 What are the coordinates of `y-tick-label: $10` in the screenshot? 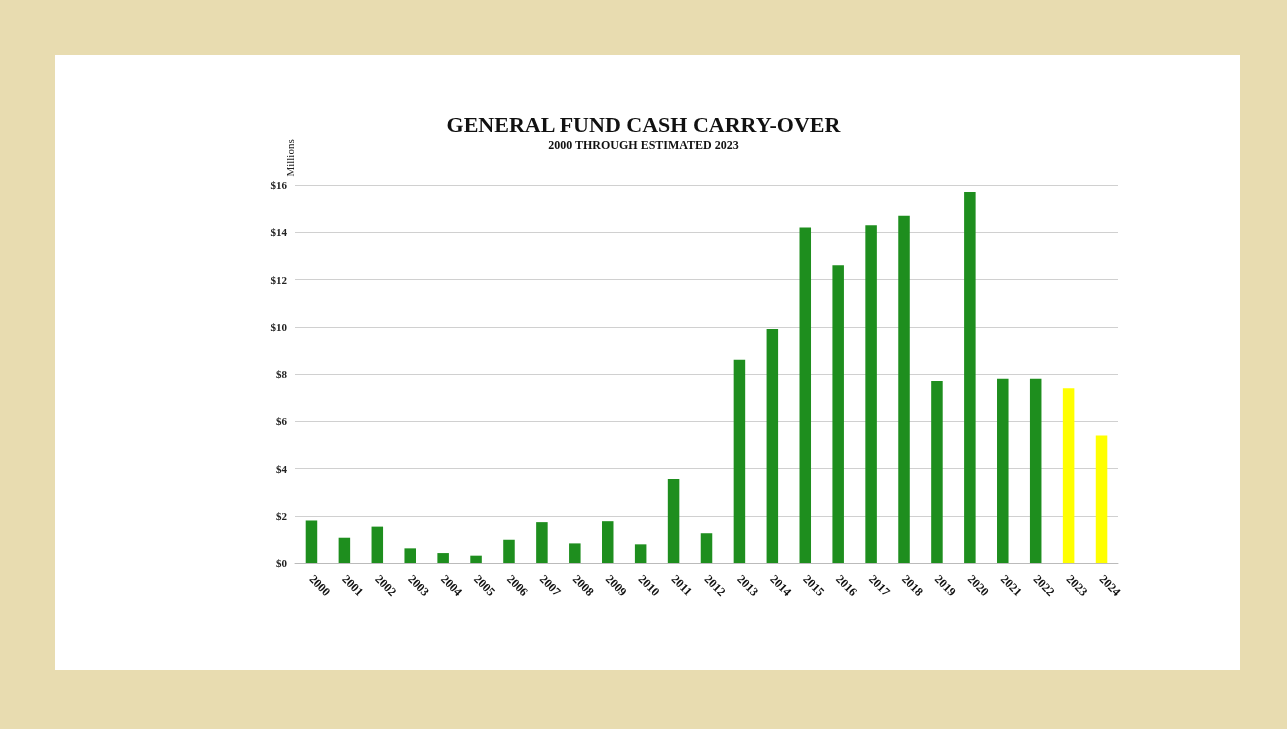 It's located at (279, 326).